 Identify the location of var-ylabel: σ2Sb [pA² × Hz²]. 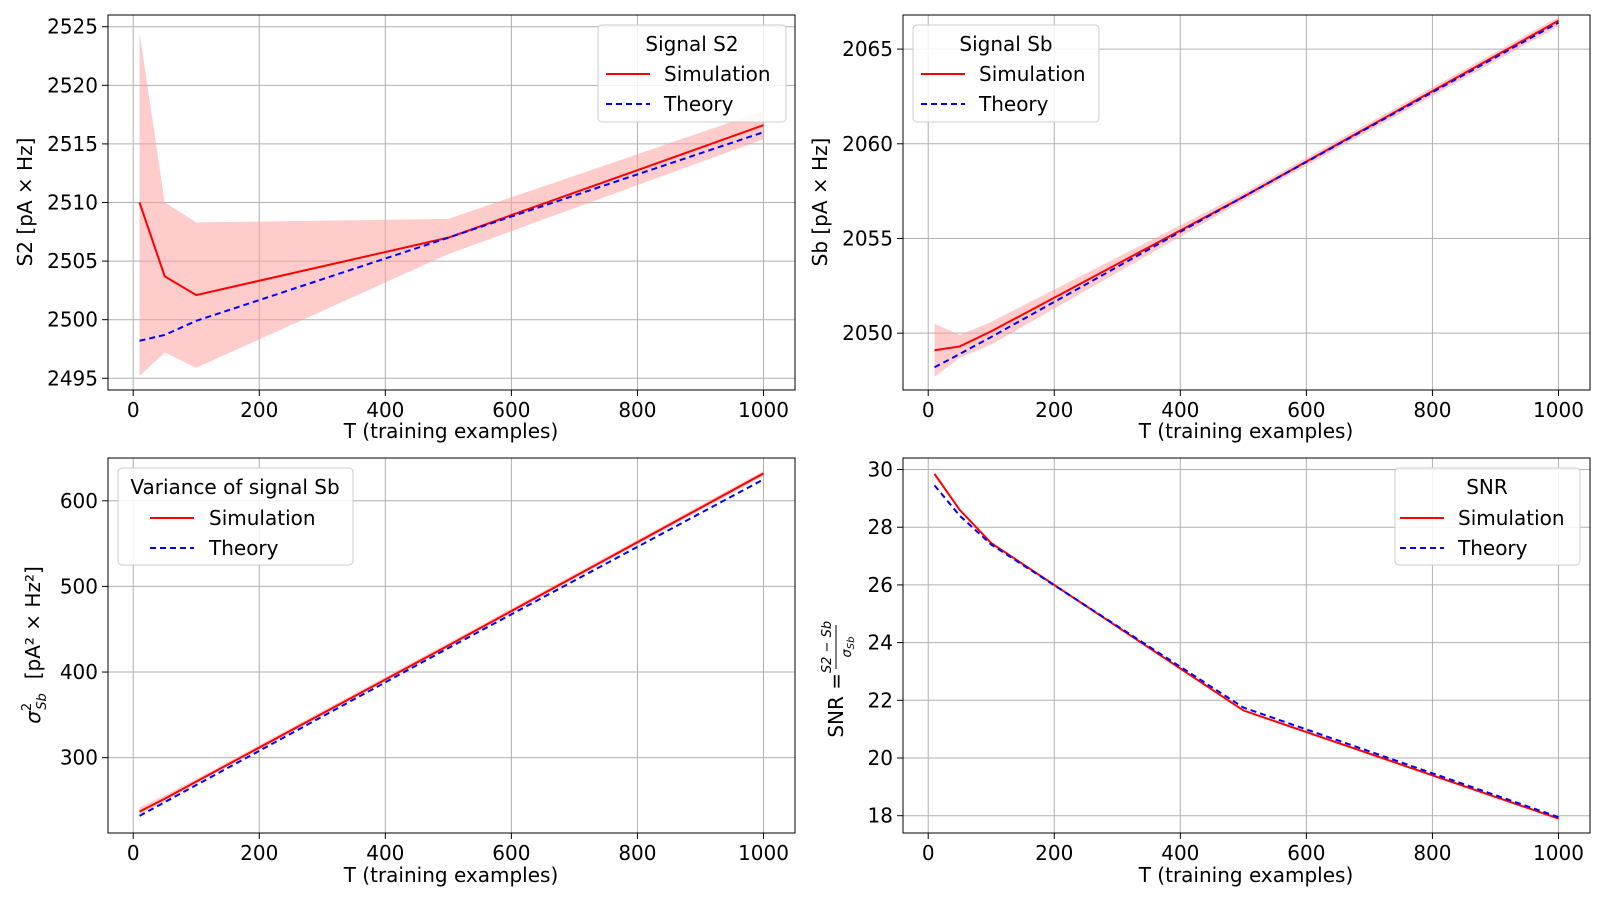
(35, 645).